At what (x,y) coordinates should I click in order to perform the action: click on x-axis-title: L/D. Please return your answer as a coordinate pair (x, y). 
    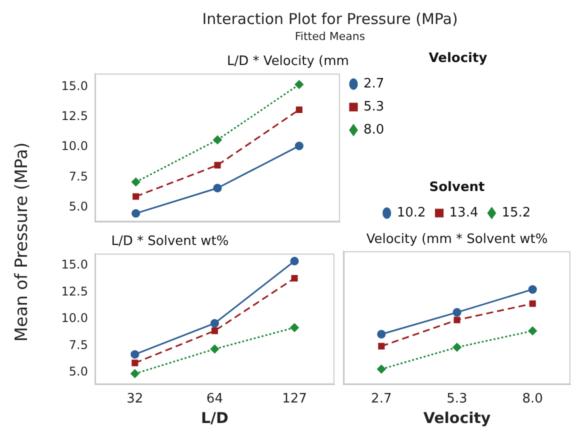
    Looking at the image, I should click on (214, 417).